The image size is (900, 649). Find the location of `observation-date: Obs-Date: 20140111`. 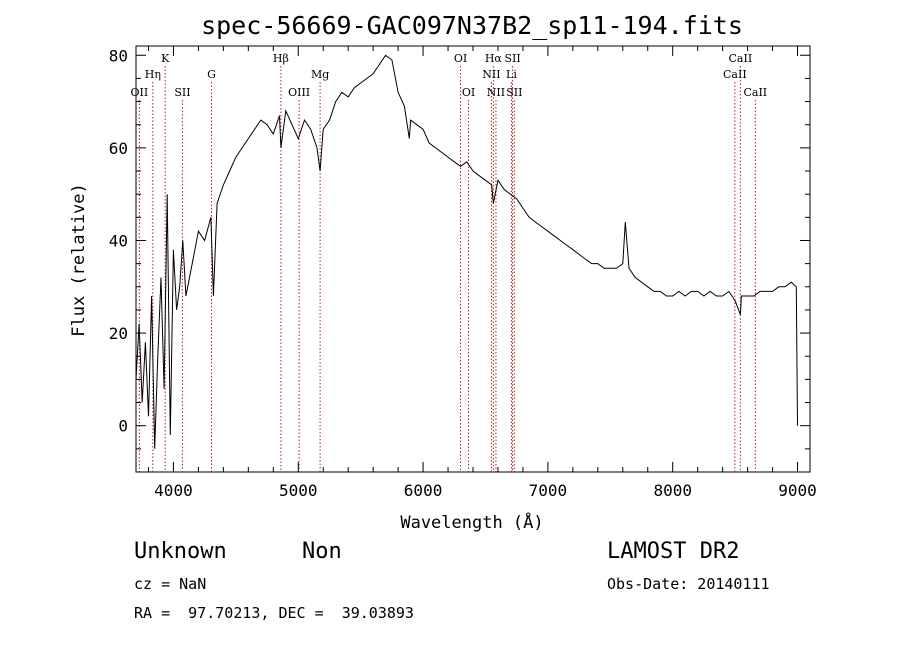

observation-date: Obs-Date: 20140111 is located at coordinates (688, 584).